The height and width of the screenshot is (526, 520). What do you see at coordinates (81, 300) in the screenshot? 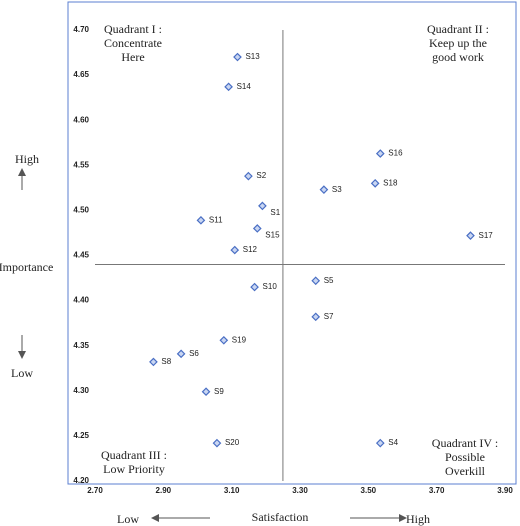
I see `y-tick-label: 4.40` at bounding box center [81, 300].